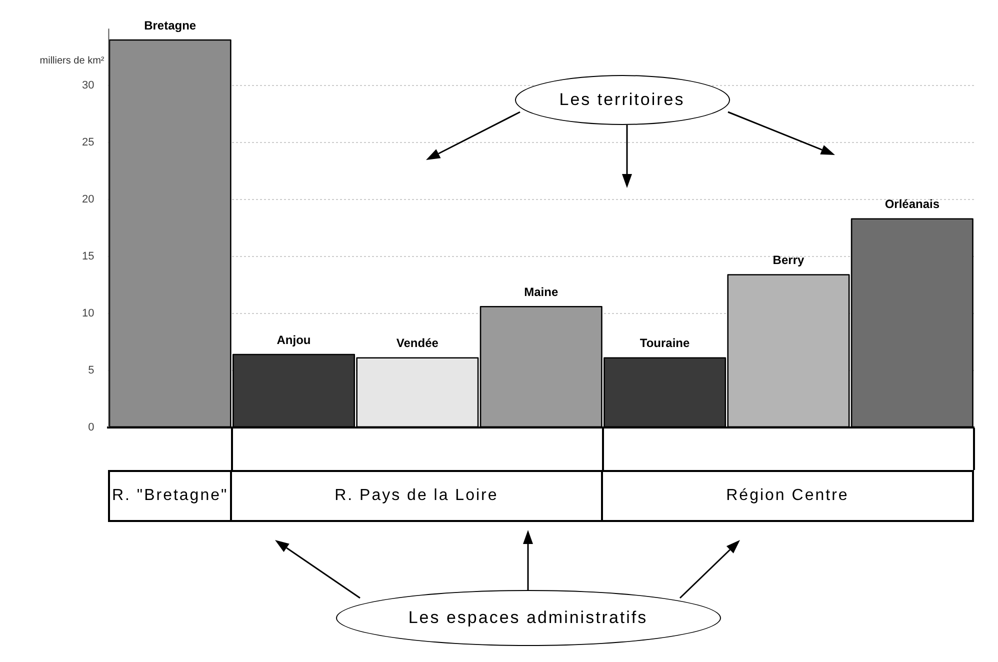  I want to click on y-tick-label: 30, so click(88, 86).